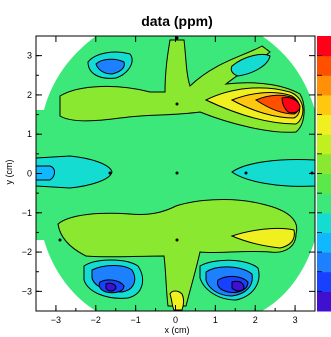  What do you see at coordinates (29, 95) in the screenshot?
I see `y-tick-label: 2` at bounding box center [29, 95].